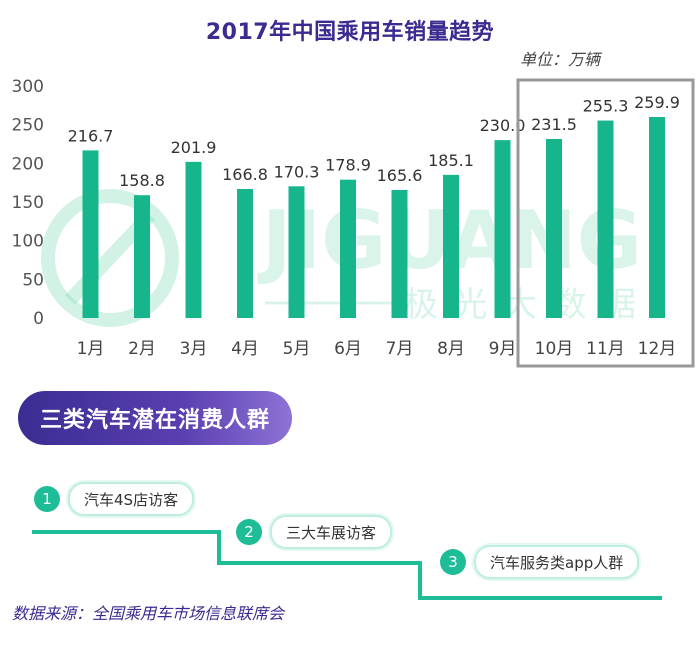  Describe the element at coordinates (453, 562) in the screenshot. I see `step-number-3: 3` at that location.